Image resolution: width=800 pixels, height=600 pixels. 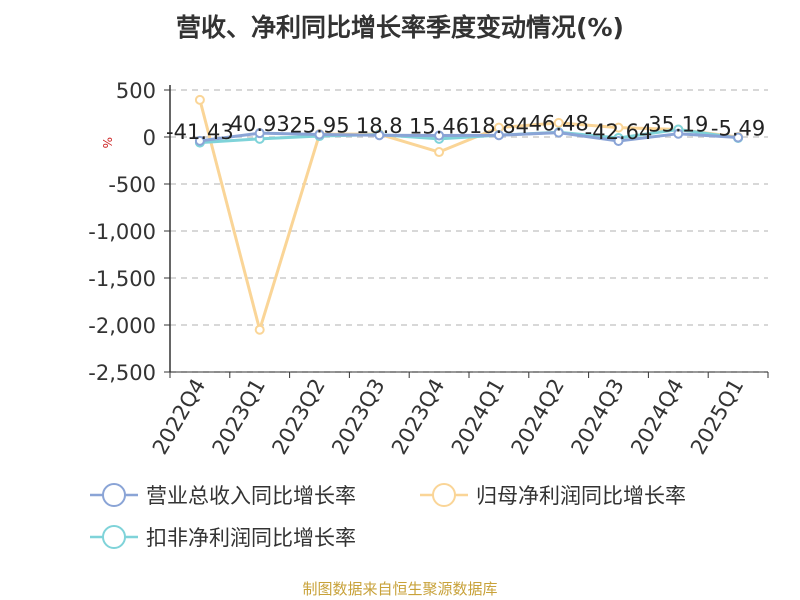 I want to click on x-tick-label: 2023Q4, so click(x=418, y=416).